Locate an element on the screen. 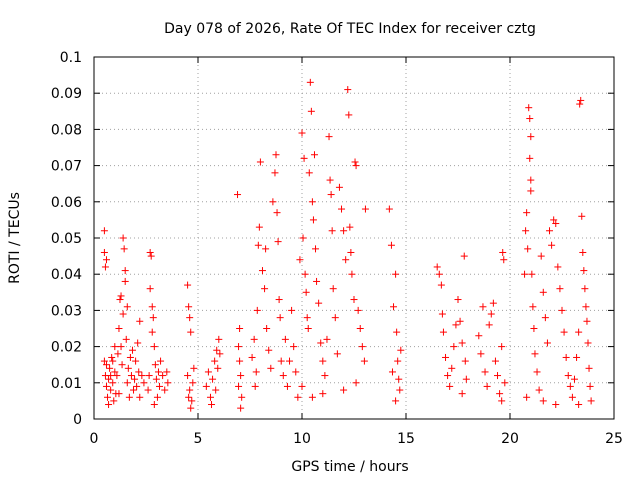  y-tick-label: 0 is located at coordinates (77, 420).